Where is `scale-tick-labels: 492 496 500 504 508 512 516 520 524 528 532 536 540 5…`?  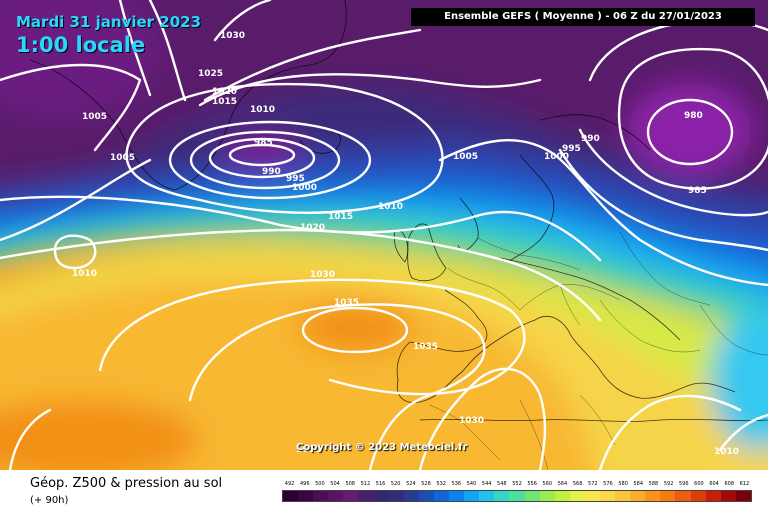
scale-tick-labels: 492 496 500 504 508 512 516 520 524 528 532 536 540 5… is located at coordinates (517, 485).